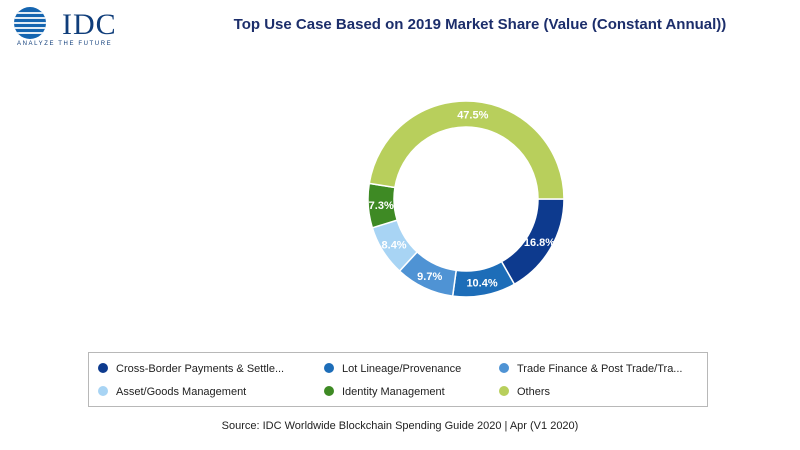  What do you see at coordinates (89, 24) in the screenshot?
I see `logo-text: IDC` at bounding box center [89, 24].